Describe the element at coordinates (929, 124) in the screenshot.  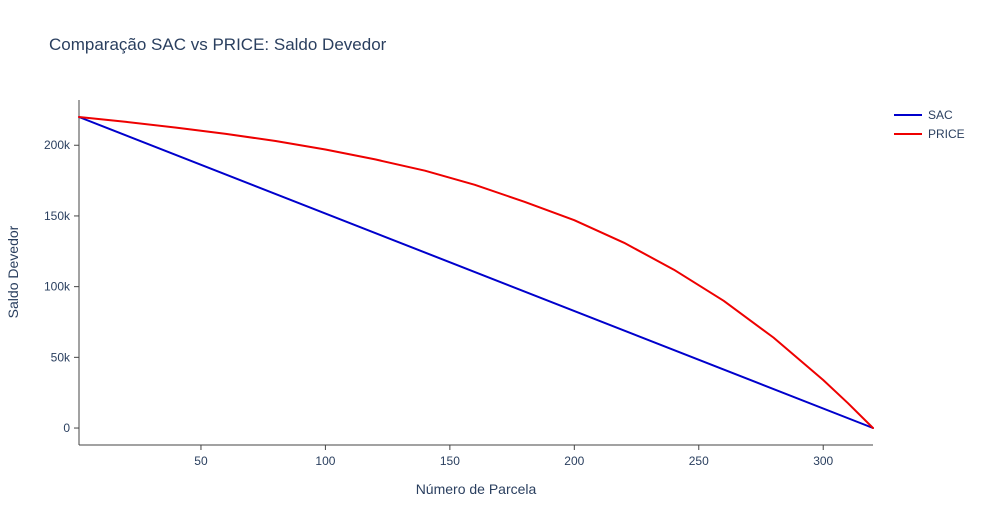
I see `legend: SAC PRICE` at that location.